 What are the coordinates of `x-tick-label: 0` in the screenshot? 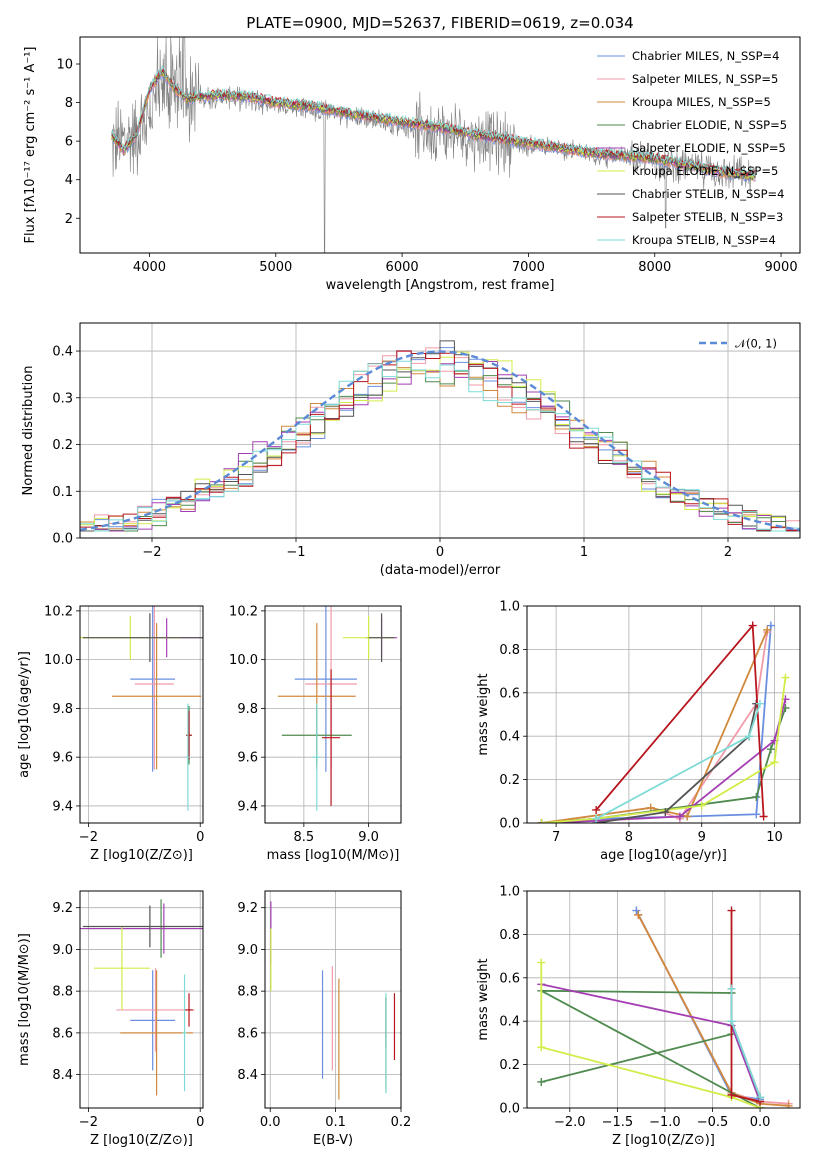 It's located at (200, 837).